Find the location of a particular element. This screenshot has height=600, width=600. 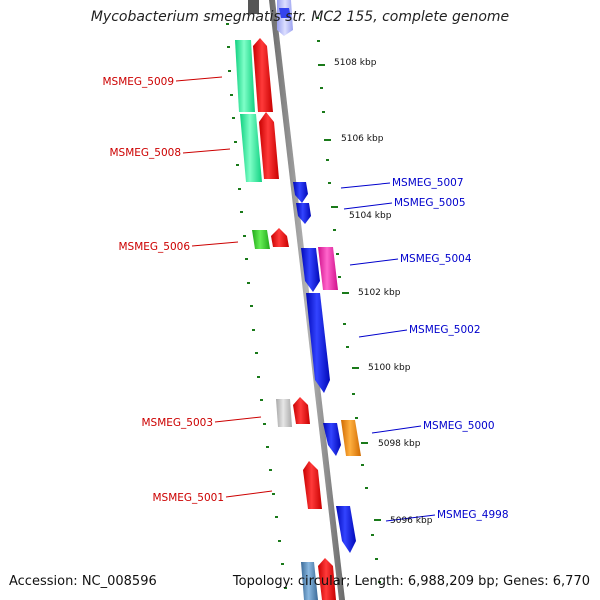

kbp-label: 5102 kbp is located at coordinates (379, 293).